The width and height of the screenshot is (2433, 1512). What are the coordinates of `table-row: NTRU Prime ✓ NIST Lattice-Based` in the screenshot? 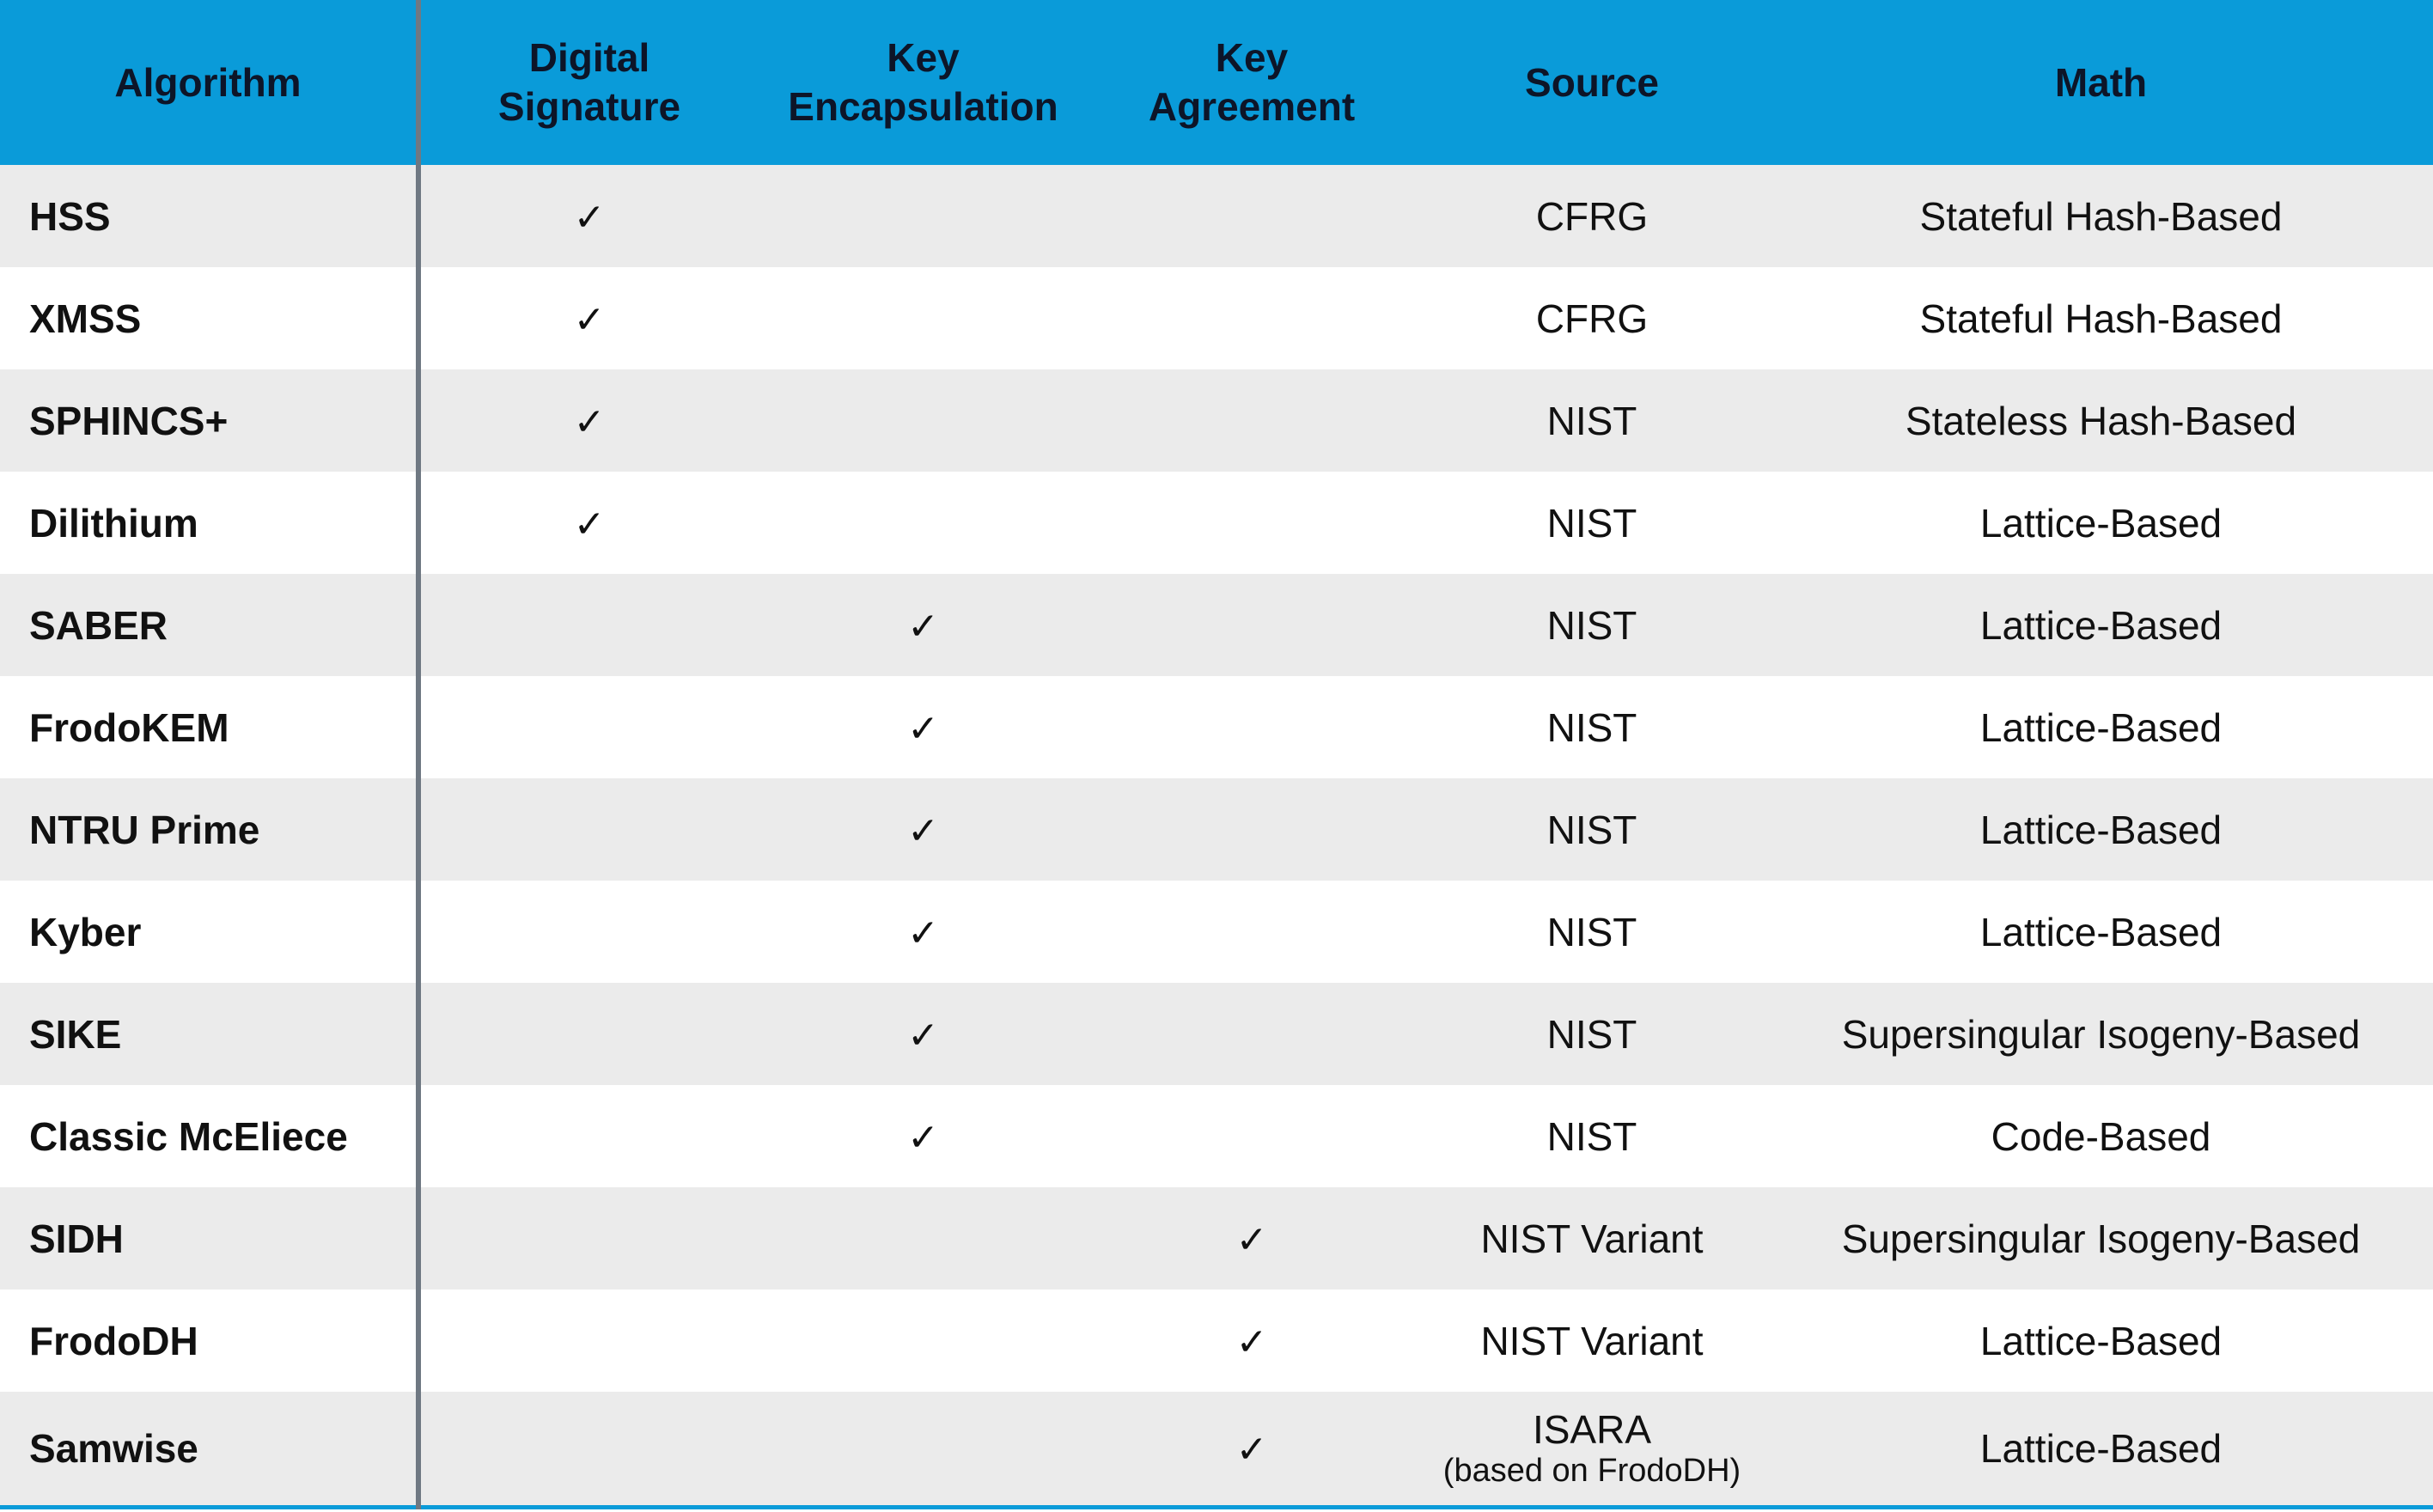 It's located at (1216, 829).